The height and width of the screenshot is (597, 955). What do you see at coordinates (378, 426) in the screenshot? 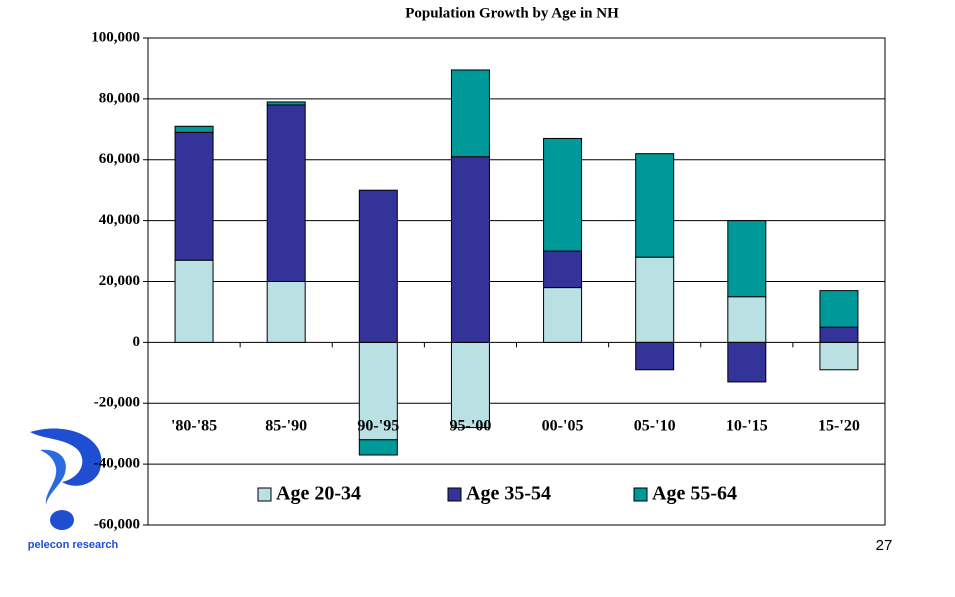
I see `x-tick-label: 90-'95` at bounding box center [378, 426].